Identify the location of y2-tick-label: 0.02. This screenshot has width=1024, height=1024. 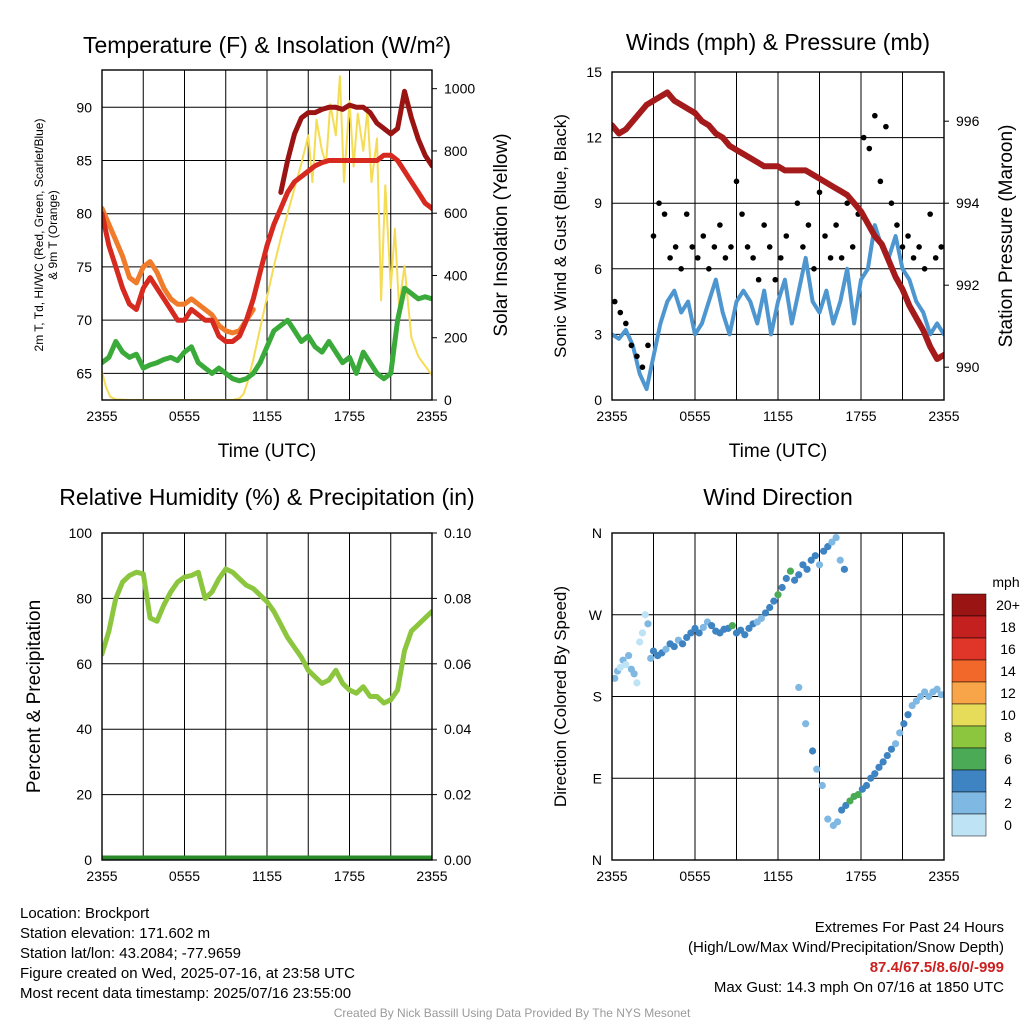
(457, 795).